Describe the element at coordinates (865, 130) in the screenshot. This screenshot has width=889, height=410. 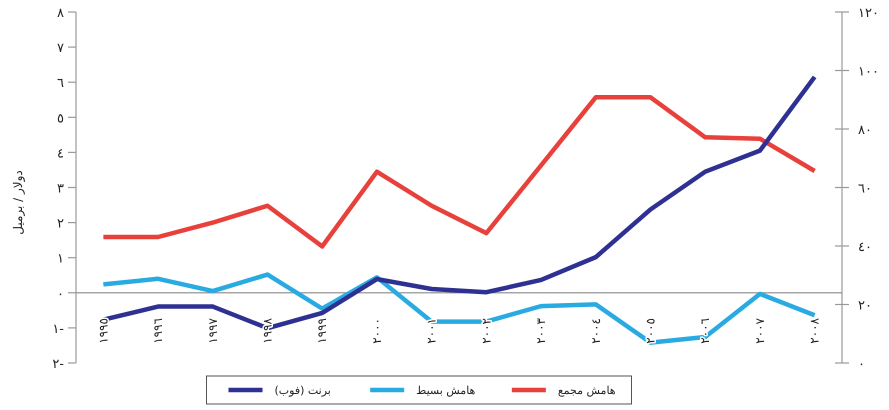
I see `y2-tick-label: ٨٠` at that location.